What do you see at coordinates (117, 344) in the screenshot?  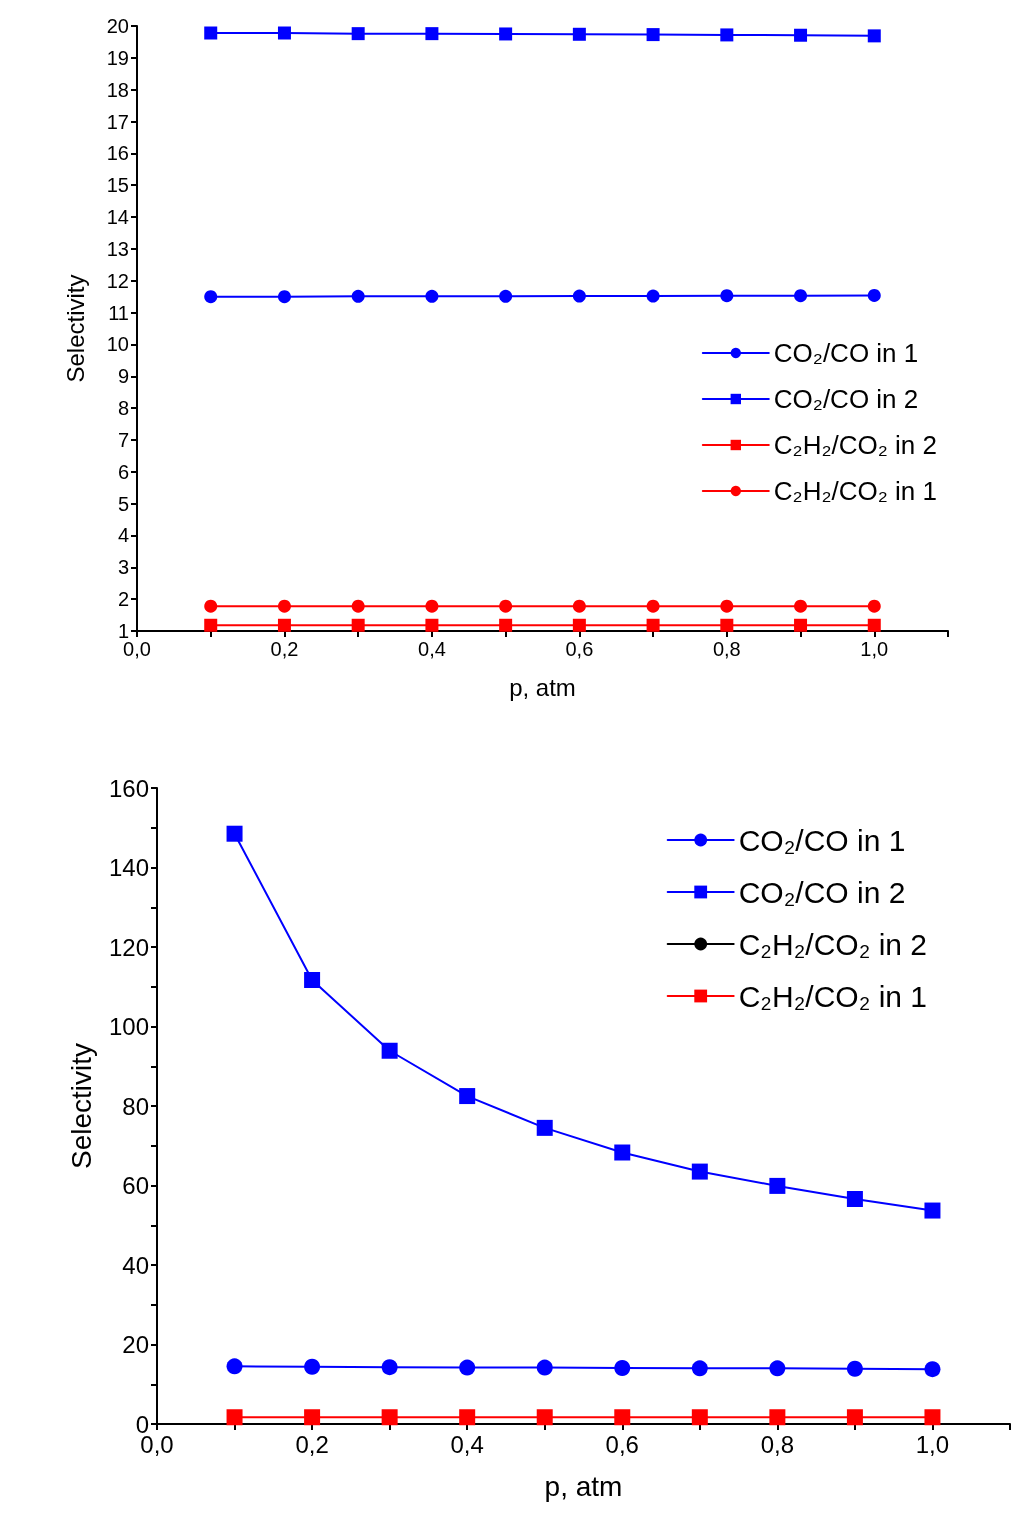 I see `y-tick-label: 10` at bounding box center [117, 344].